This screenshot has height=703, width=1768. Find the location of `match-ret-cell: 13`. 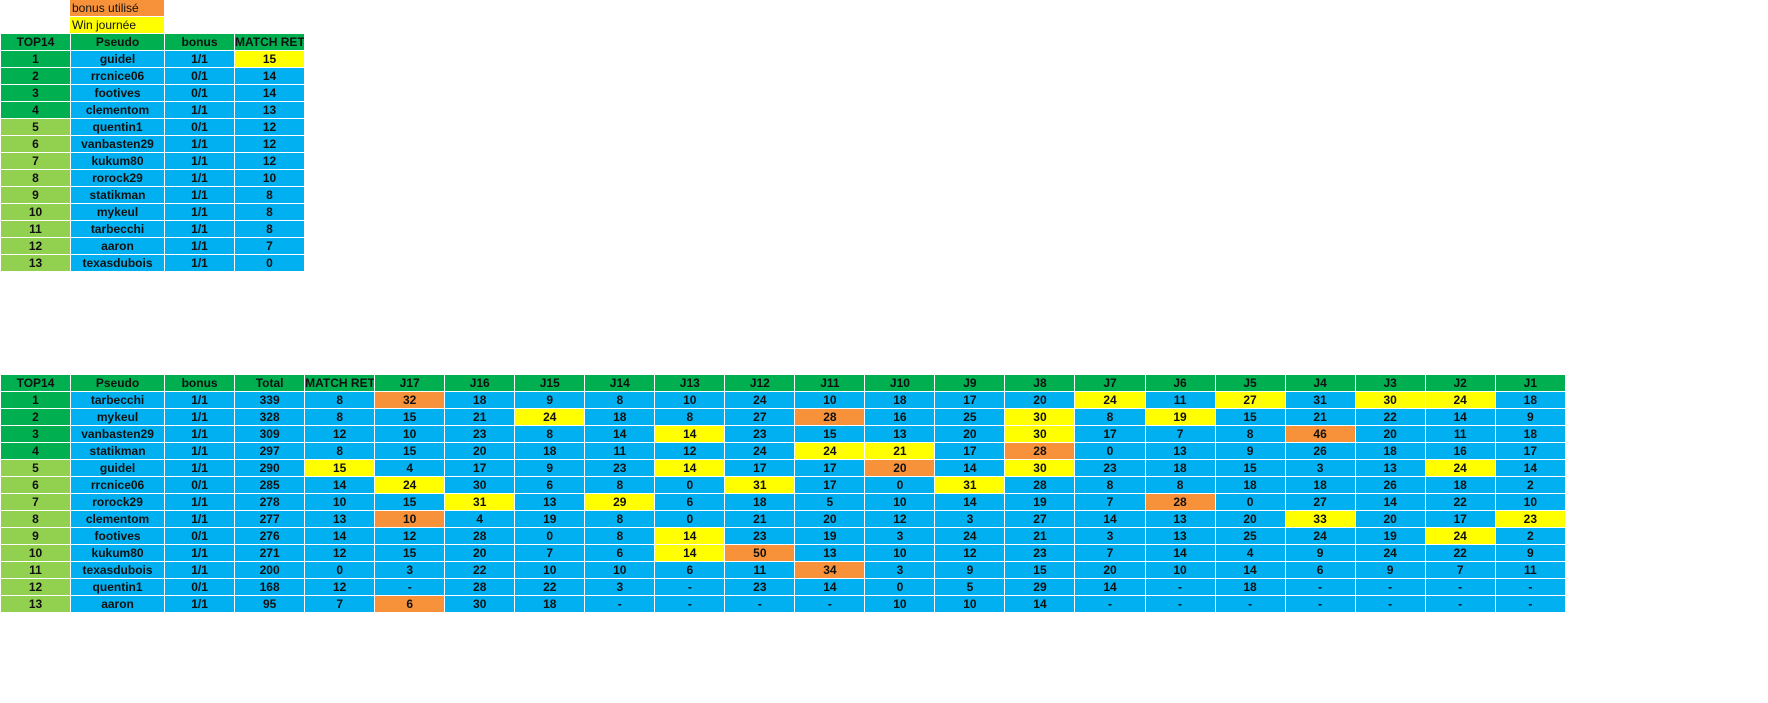

match-ret-cell: 13 is located at coordinates (340, 519).